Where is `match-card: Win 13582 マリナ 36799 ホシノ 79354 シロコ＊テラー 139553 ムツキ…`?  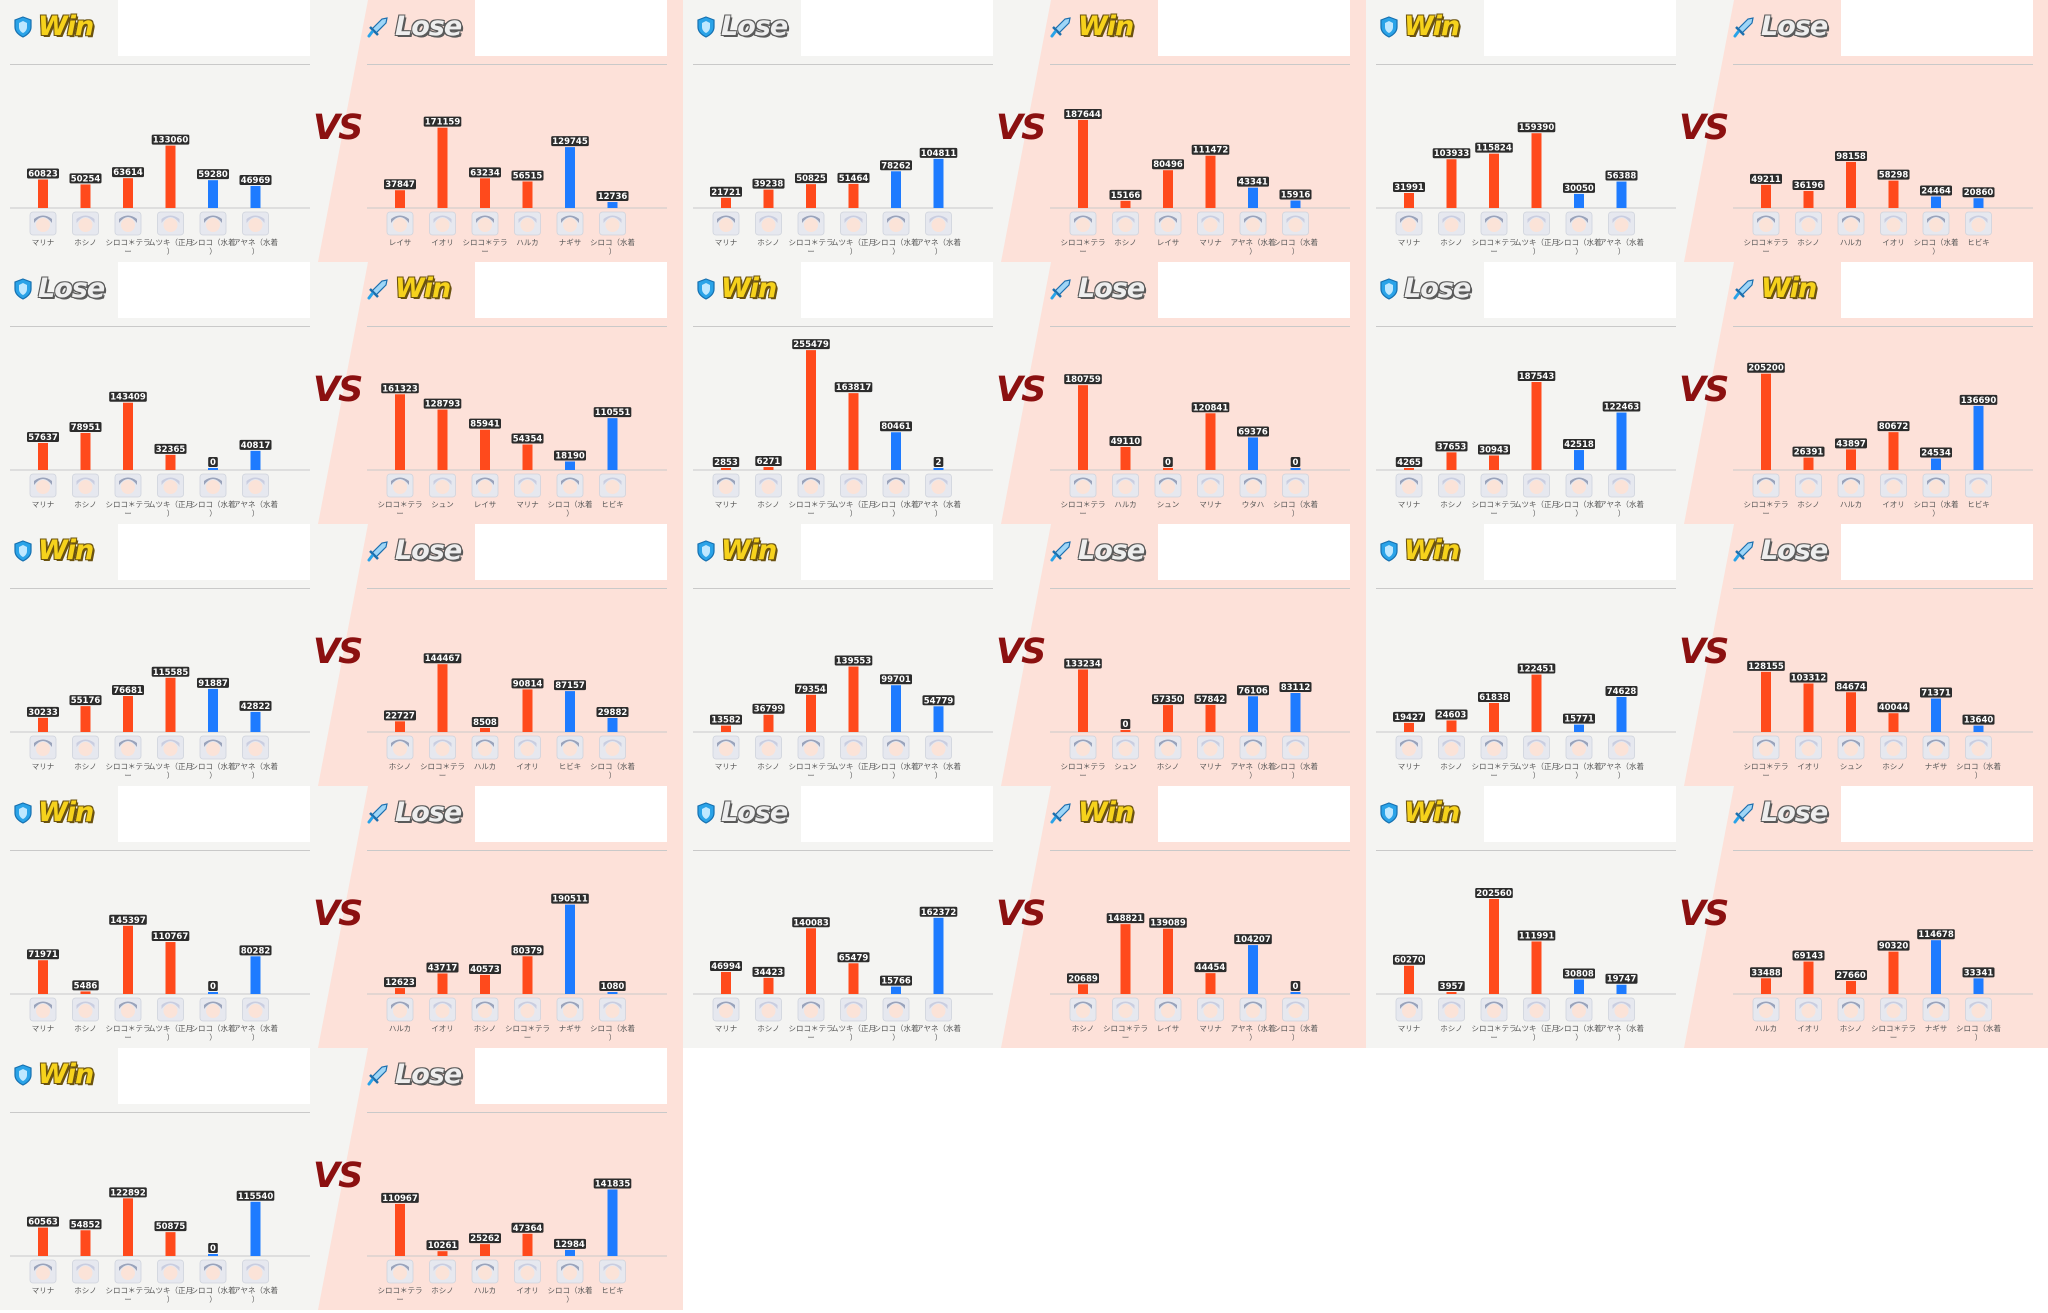
match-card: Win 13582 マリナ 36799 ホシノ 79354 シロコ＊テラー 139553 ムツキ… is located at coordinates (1024, 655).